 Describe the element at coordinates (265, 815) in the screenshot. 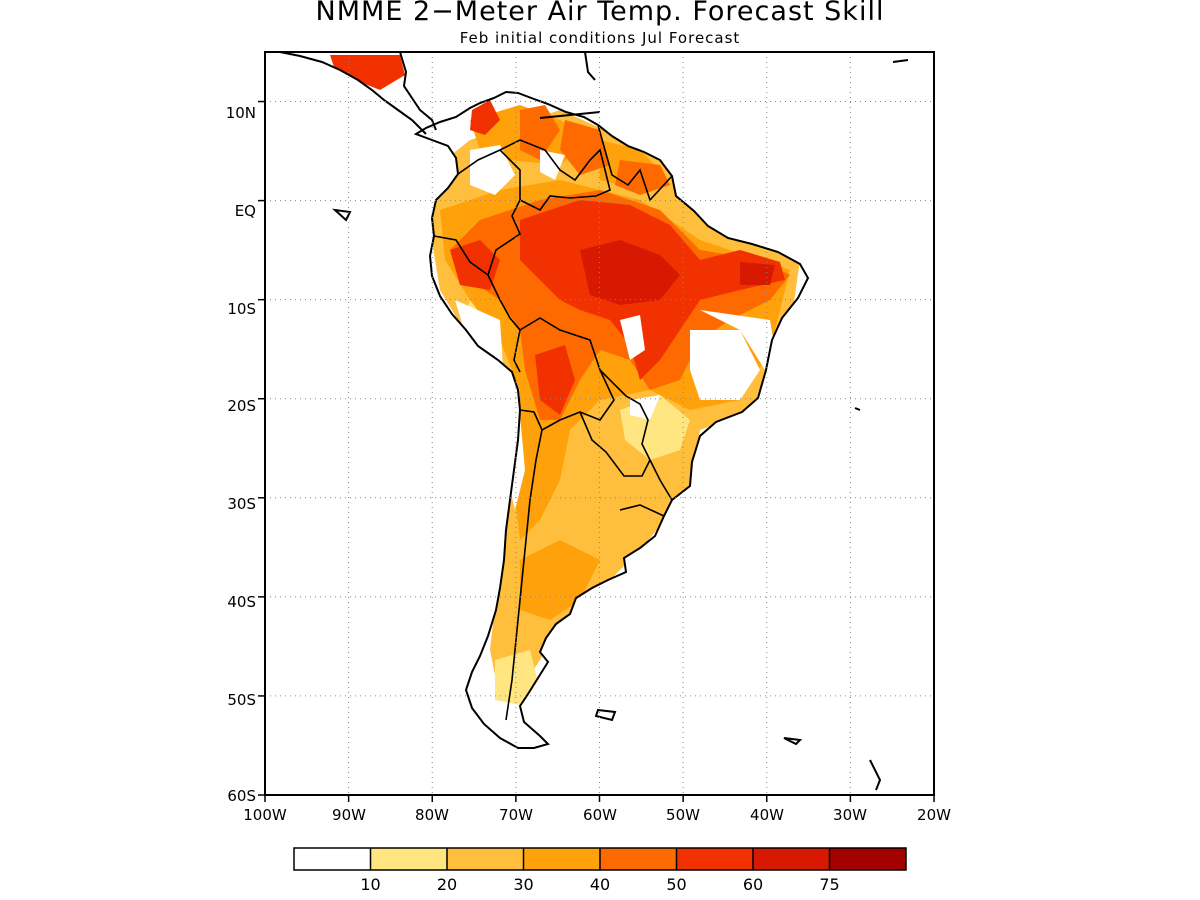

I see `lon-label: 100W` at that location.